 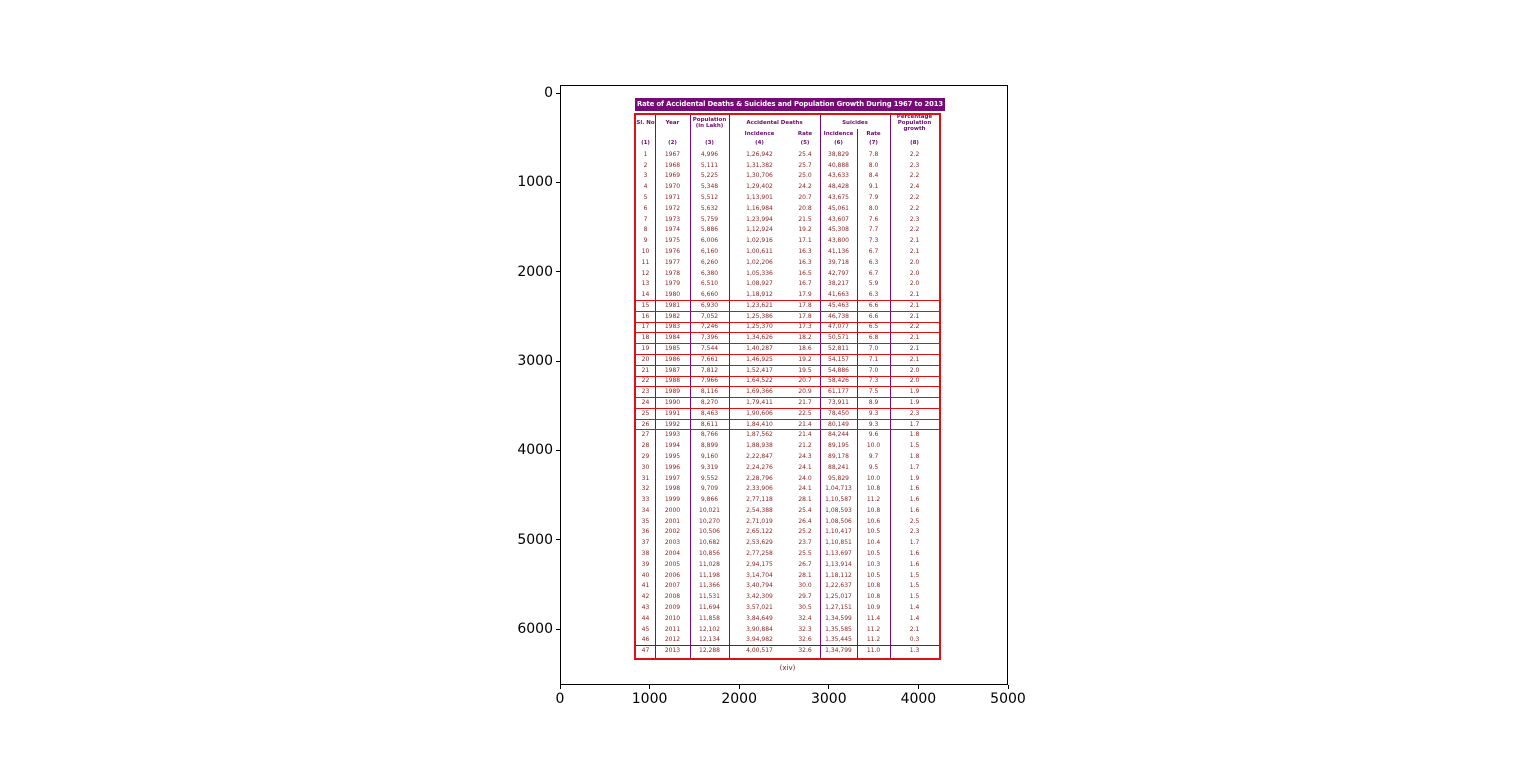 I want to click on table-cell: 9.6, so click(x=873, y=435).